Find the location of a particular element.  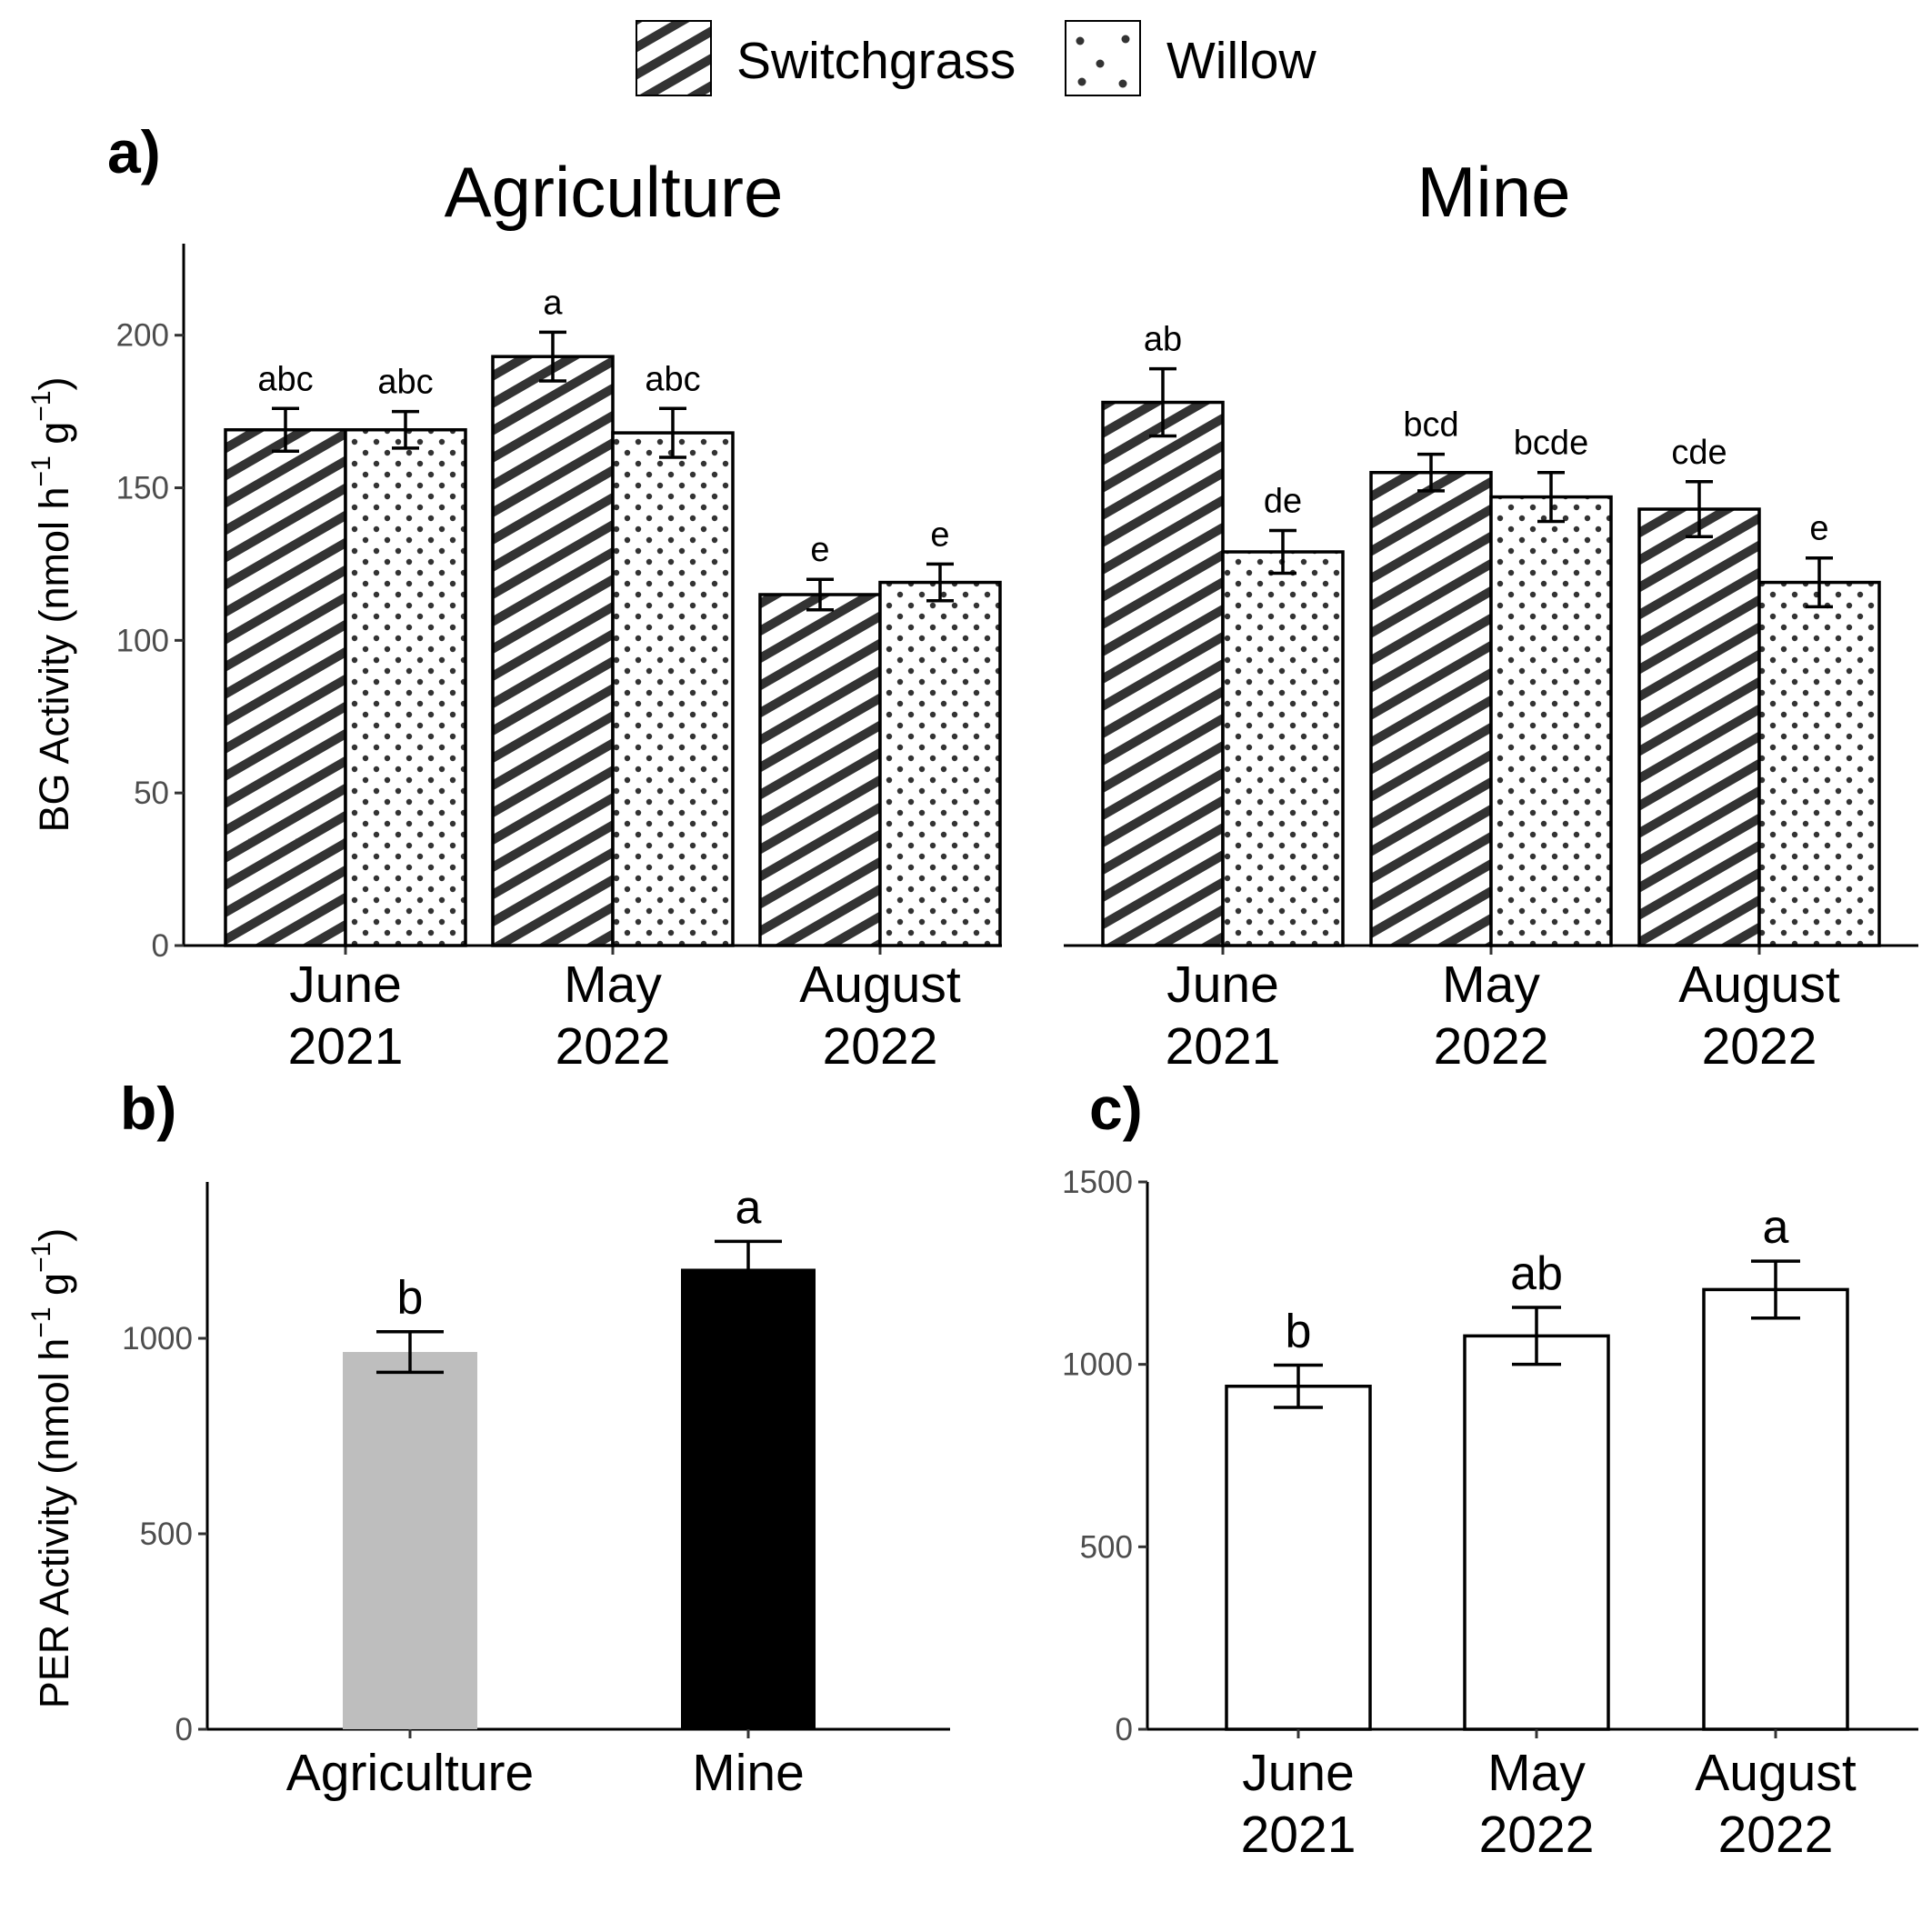

panel-a-label: a) is located at coordinates (134, 151).